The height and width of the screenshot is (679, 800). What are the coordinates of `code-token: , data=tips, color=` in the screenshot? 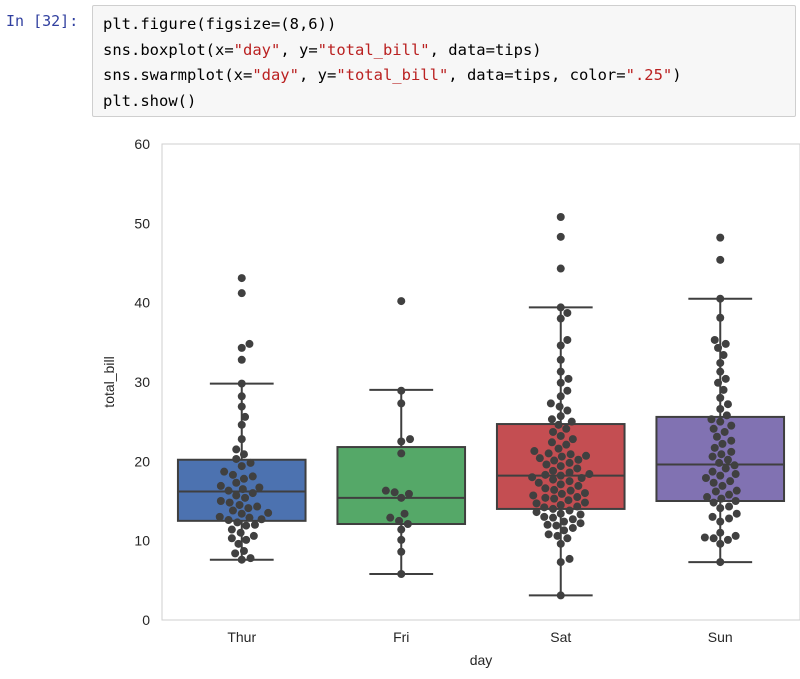 It's located at (537, 75).